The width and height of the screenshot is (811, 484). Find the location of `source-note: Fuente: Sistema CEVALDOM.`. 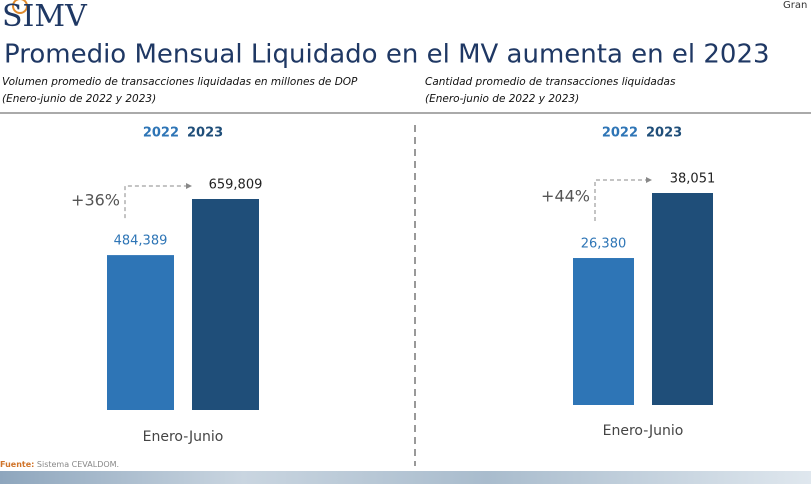

source-note: Fuente: Sistema CEVALDOM. is located at coordinates (59, 464).